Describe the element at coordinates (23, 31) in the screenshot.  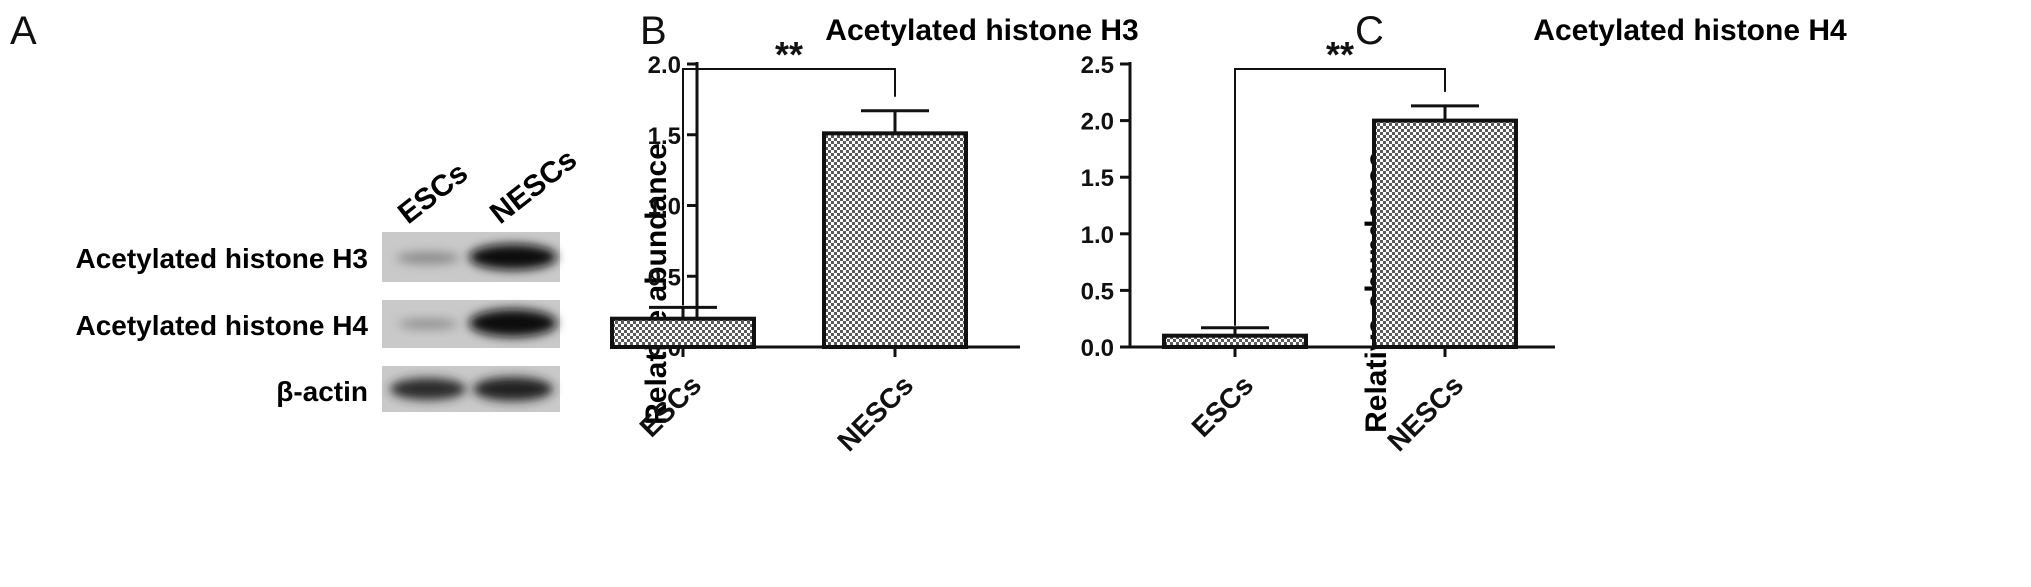
I see `panel-a-letter: A` at that location.